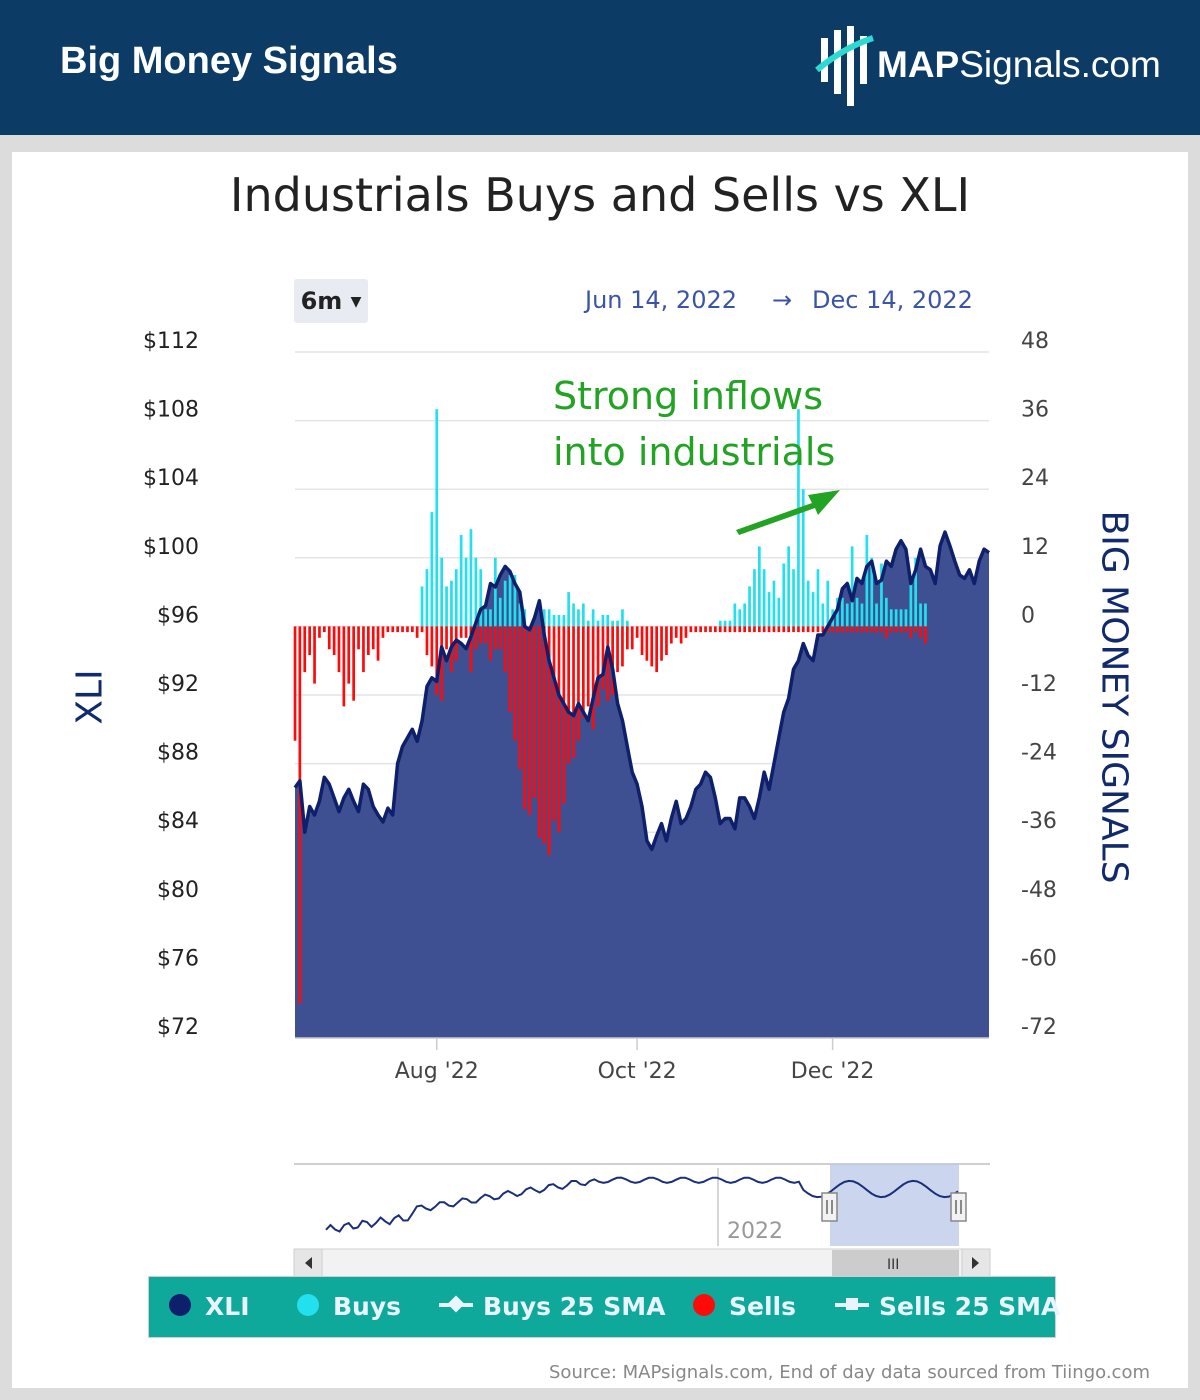 This screenshot has height=1400, width=1200. What do you see at coordinates (171, 478) in the screenshot?
I see `left-tick-label: $104` at bounding box center [171, 478].